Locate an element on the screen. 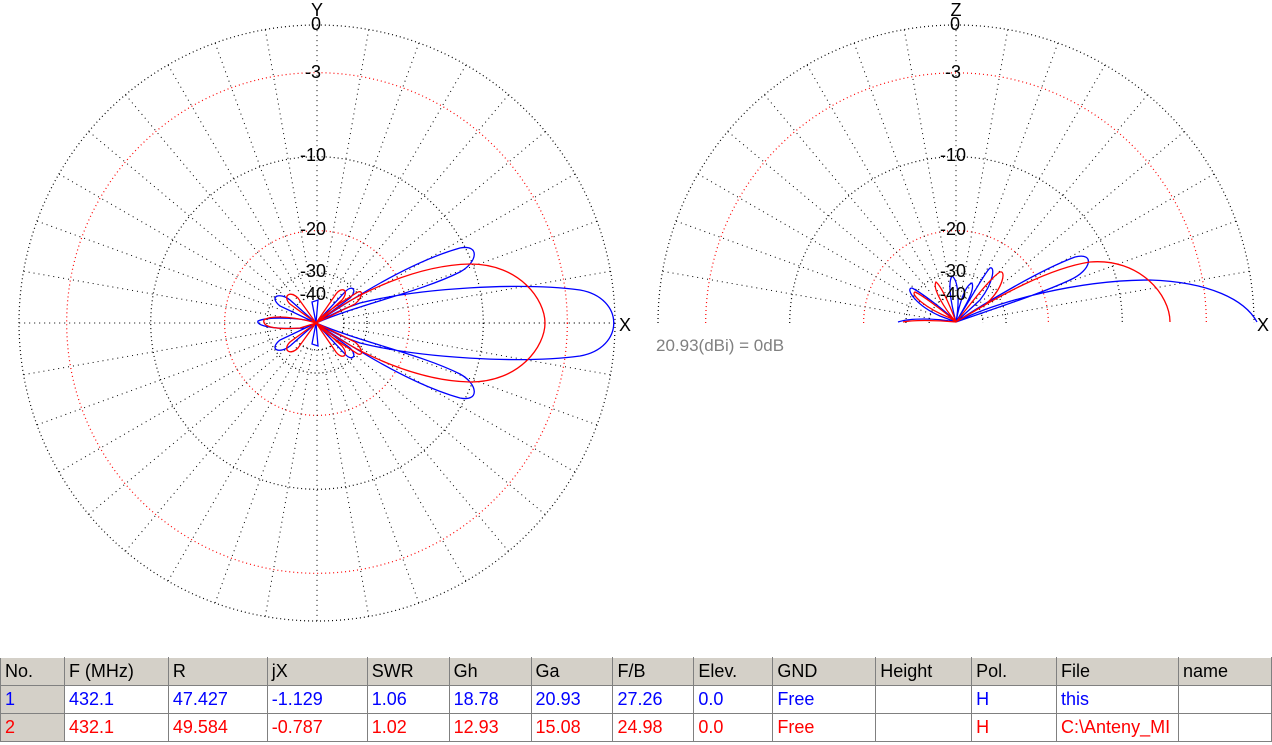 This screenshot has height=745, width=1272. azimuth-grid-ring is located at coordinates (317, 323).